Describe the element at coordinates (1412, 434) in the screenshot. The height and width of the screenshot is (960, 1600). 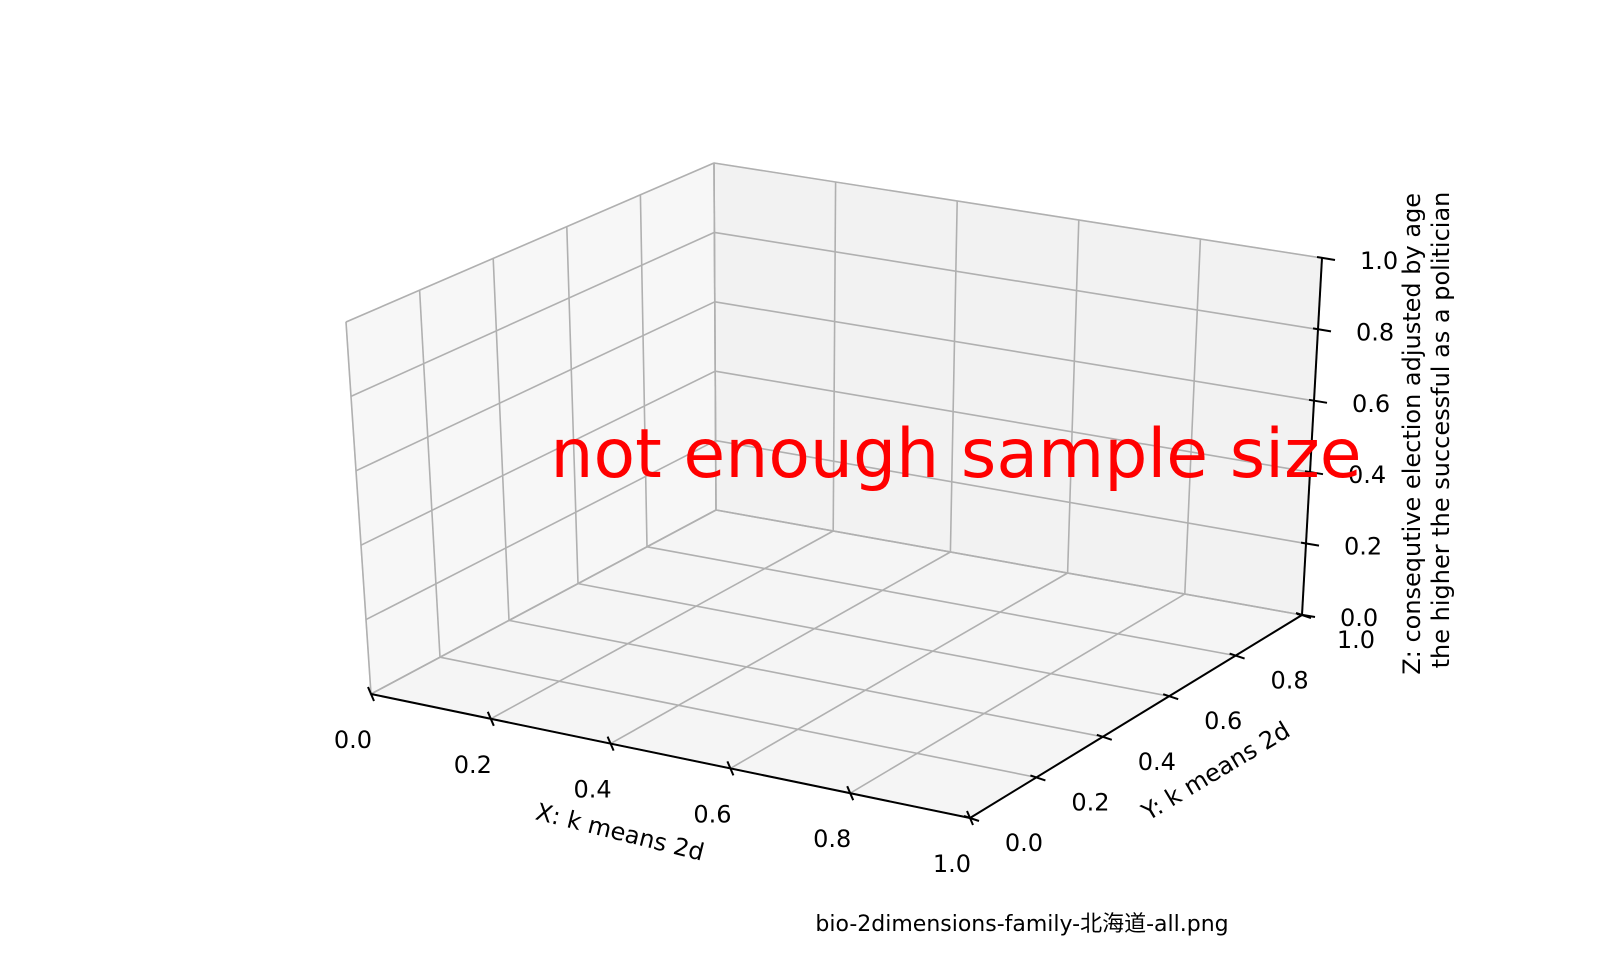
I see `z-axis-label-line-1: Z: consequtive election adjusted by age` at that location.